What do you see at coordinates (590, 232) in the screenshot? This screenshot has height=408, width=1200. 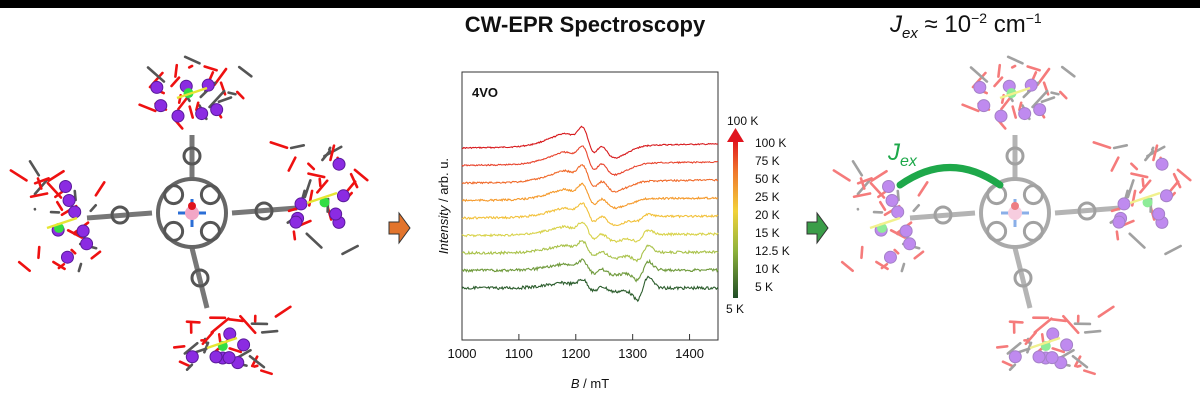 I see `spectrum-15K` at bounding box center [590, 232].